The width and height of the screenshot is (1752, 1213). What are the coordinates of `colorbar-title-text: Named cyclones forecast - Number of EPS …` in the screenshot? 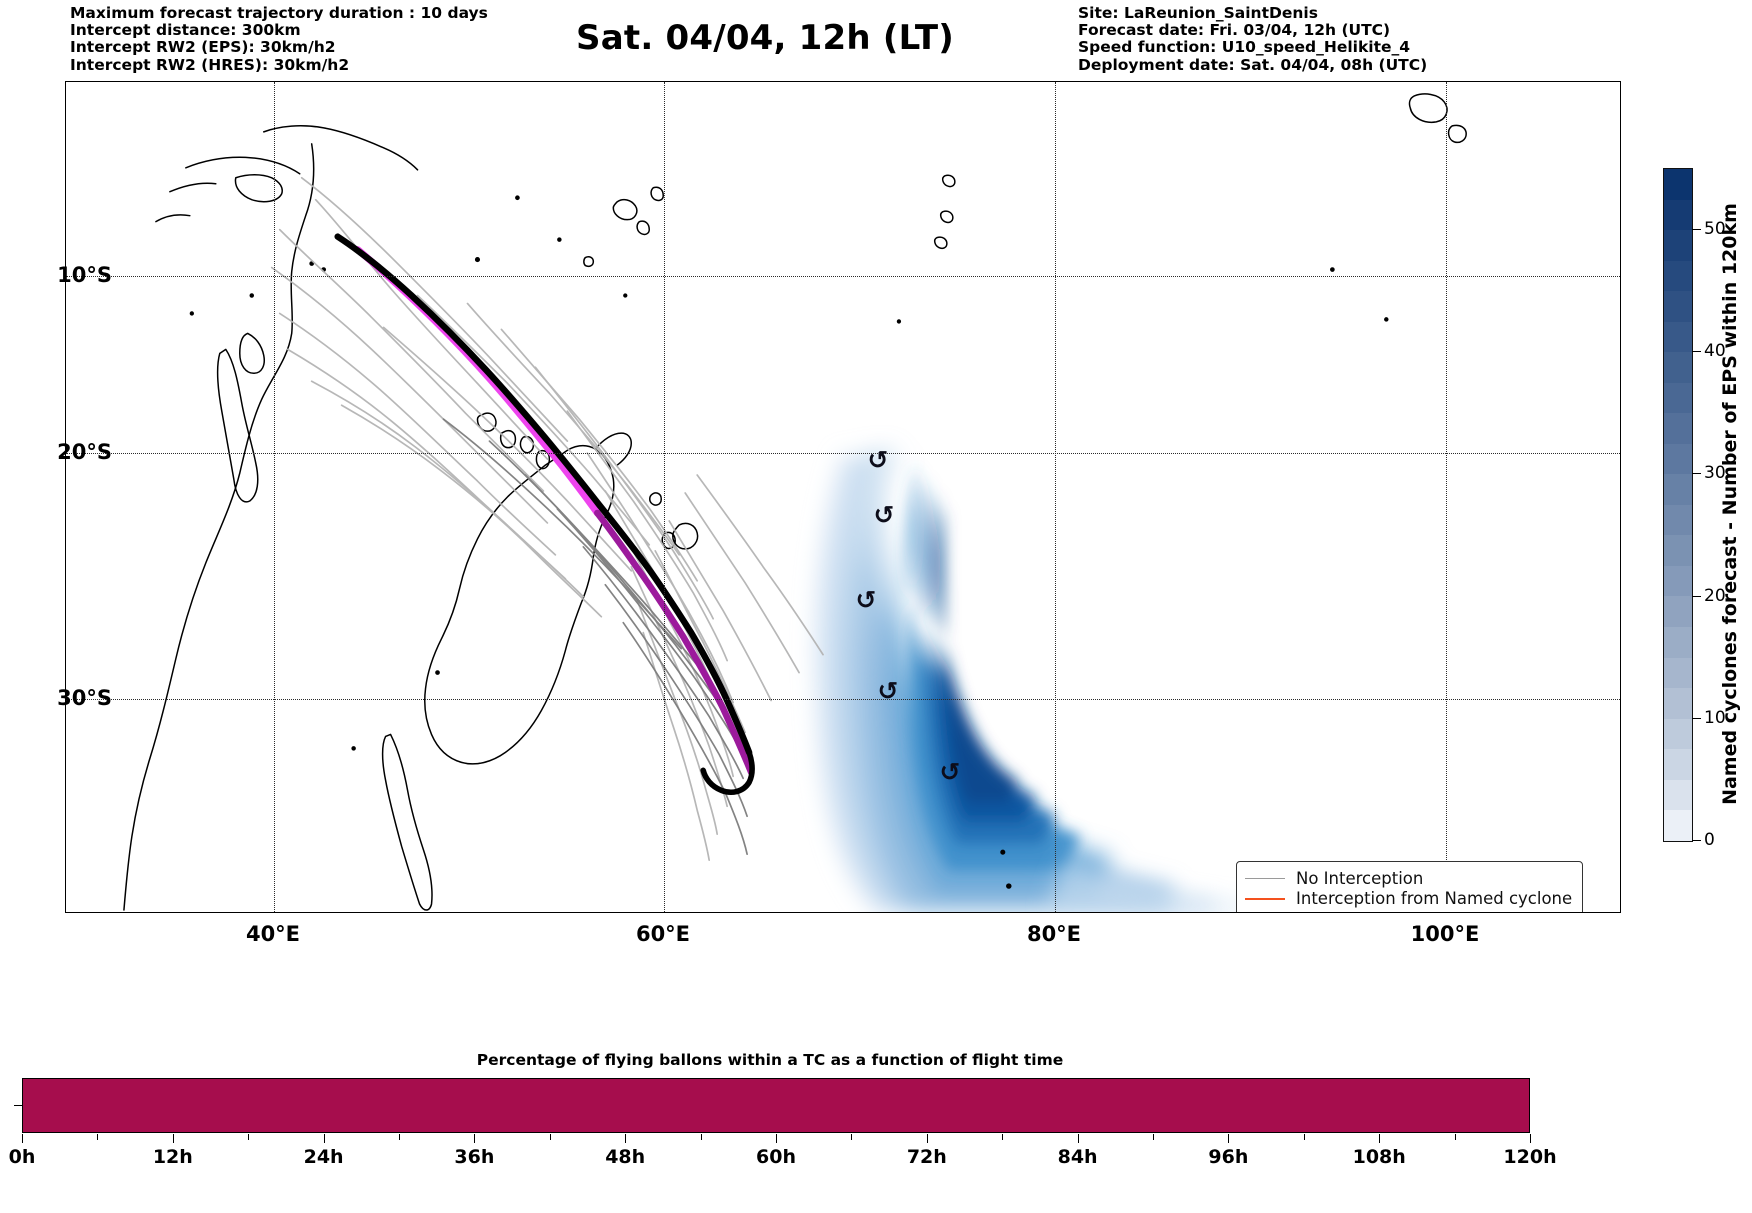 It's located at (1730, 504).